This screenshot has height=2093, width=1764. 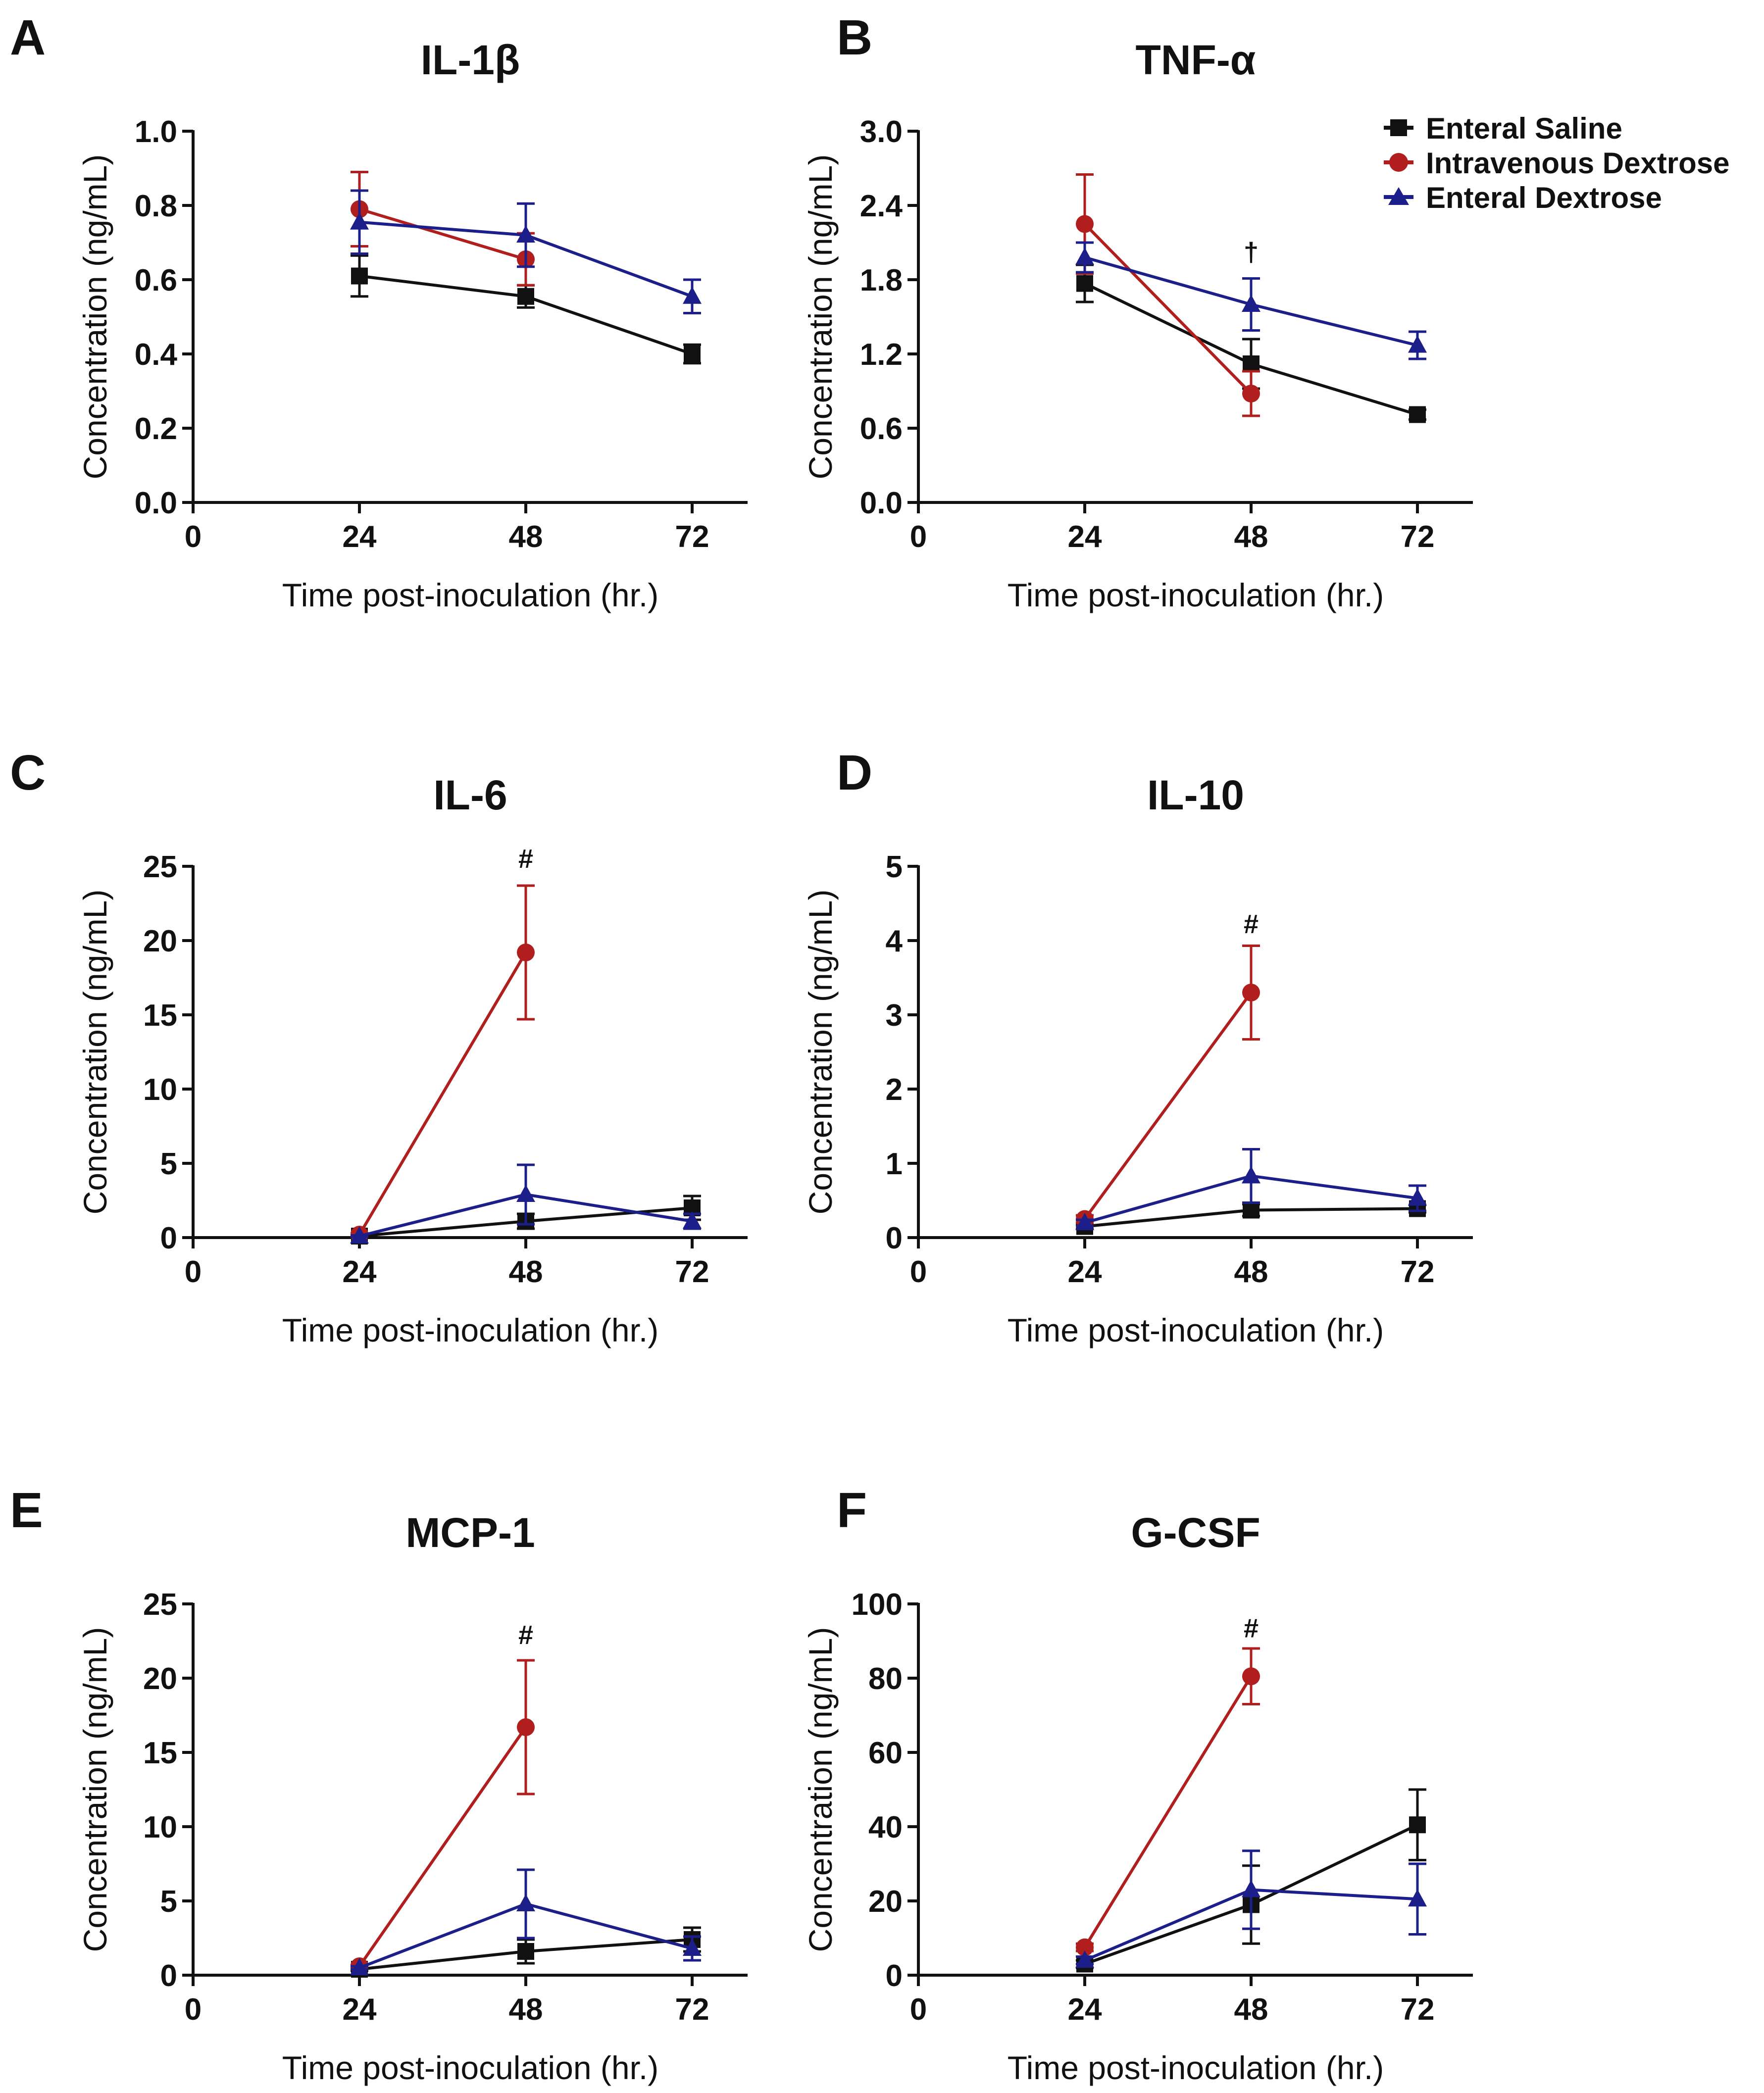 I want to click on legend-item-intravenous-dextrose: Intravenous Dextrose, so click(x=1557, y=163).